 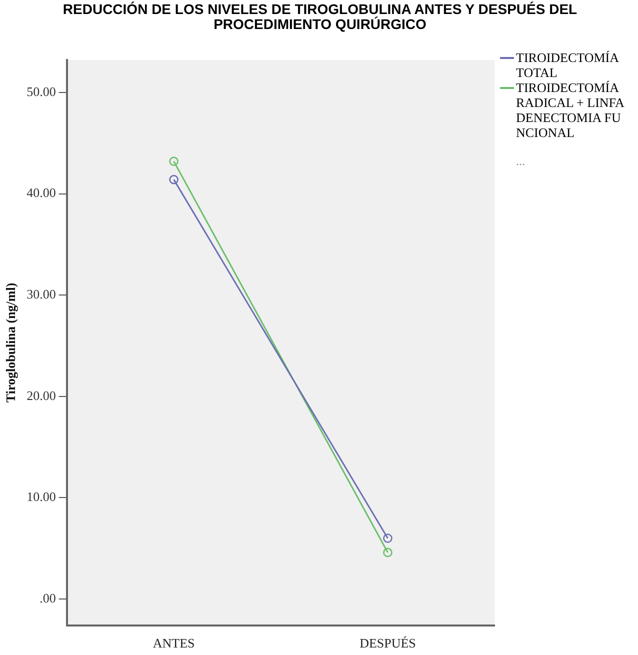 What do you see at coordinates (320, 16) in the screenshot?
I see `chart-title: REDUCCIÓN DE LOS NIVELES DE TIROGLOBULINA ANTES Y DESPUÉS DEL PROCEDIMIENTO QUIRÚRGICO` at bounding box center [320, 16].